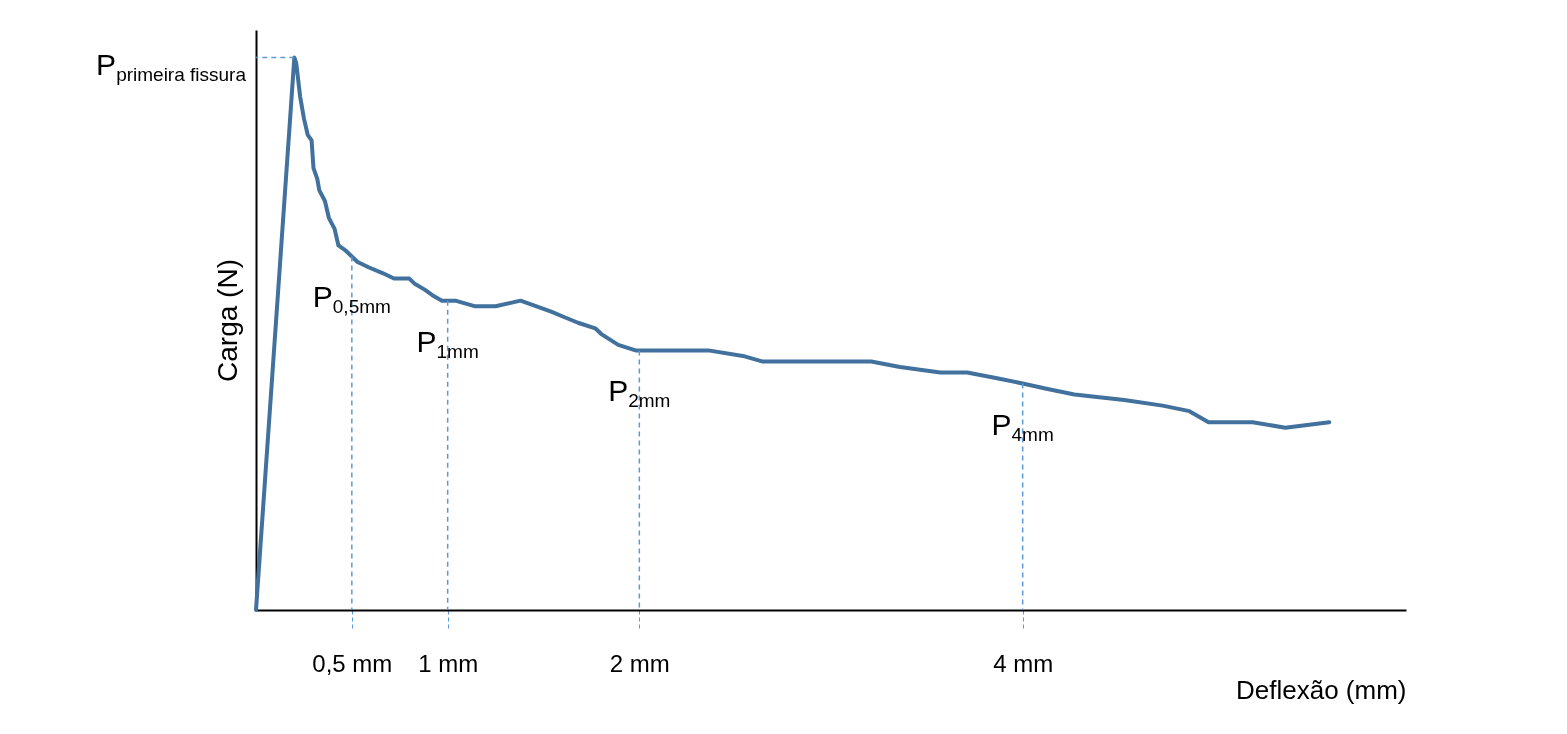 Image resolution: width=1567 pixels, height=734 pixels. Describe the element at coordinates (1321, 689) in the screenshot. I see `x-axis-title: Deflexão (mm)` at that location.